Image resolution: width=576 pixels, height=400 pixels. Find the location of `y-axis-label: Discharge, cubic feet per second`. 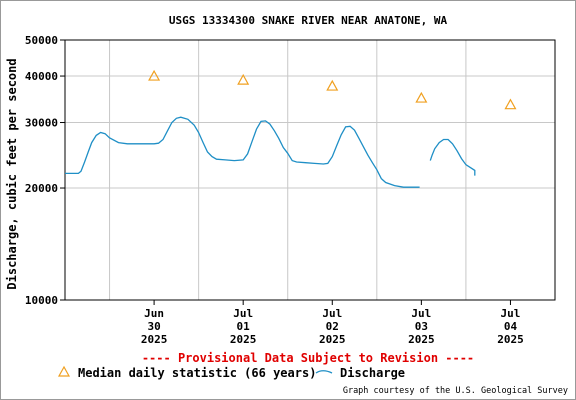

y-axis-label: Discharge, cubic feet per second is located at coordinates (12, 173).